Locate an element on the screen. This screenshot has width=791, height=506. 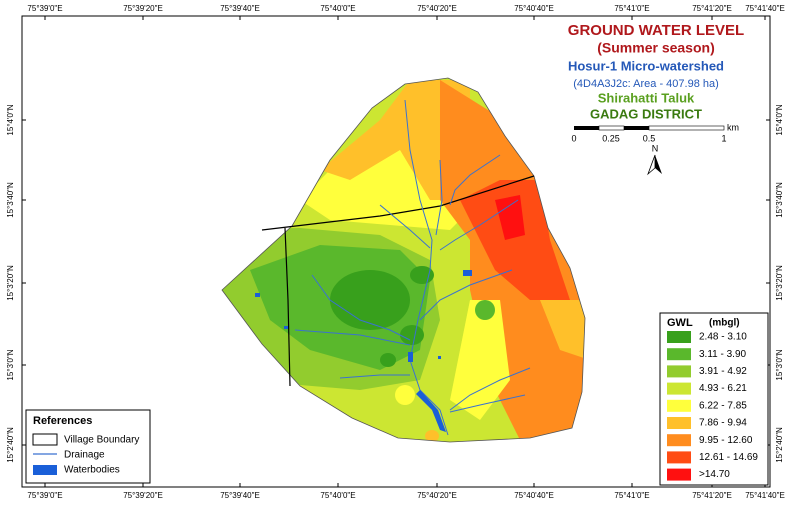
lon-label-top: 75°41'0"E is located at coordinates (631, 8).